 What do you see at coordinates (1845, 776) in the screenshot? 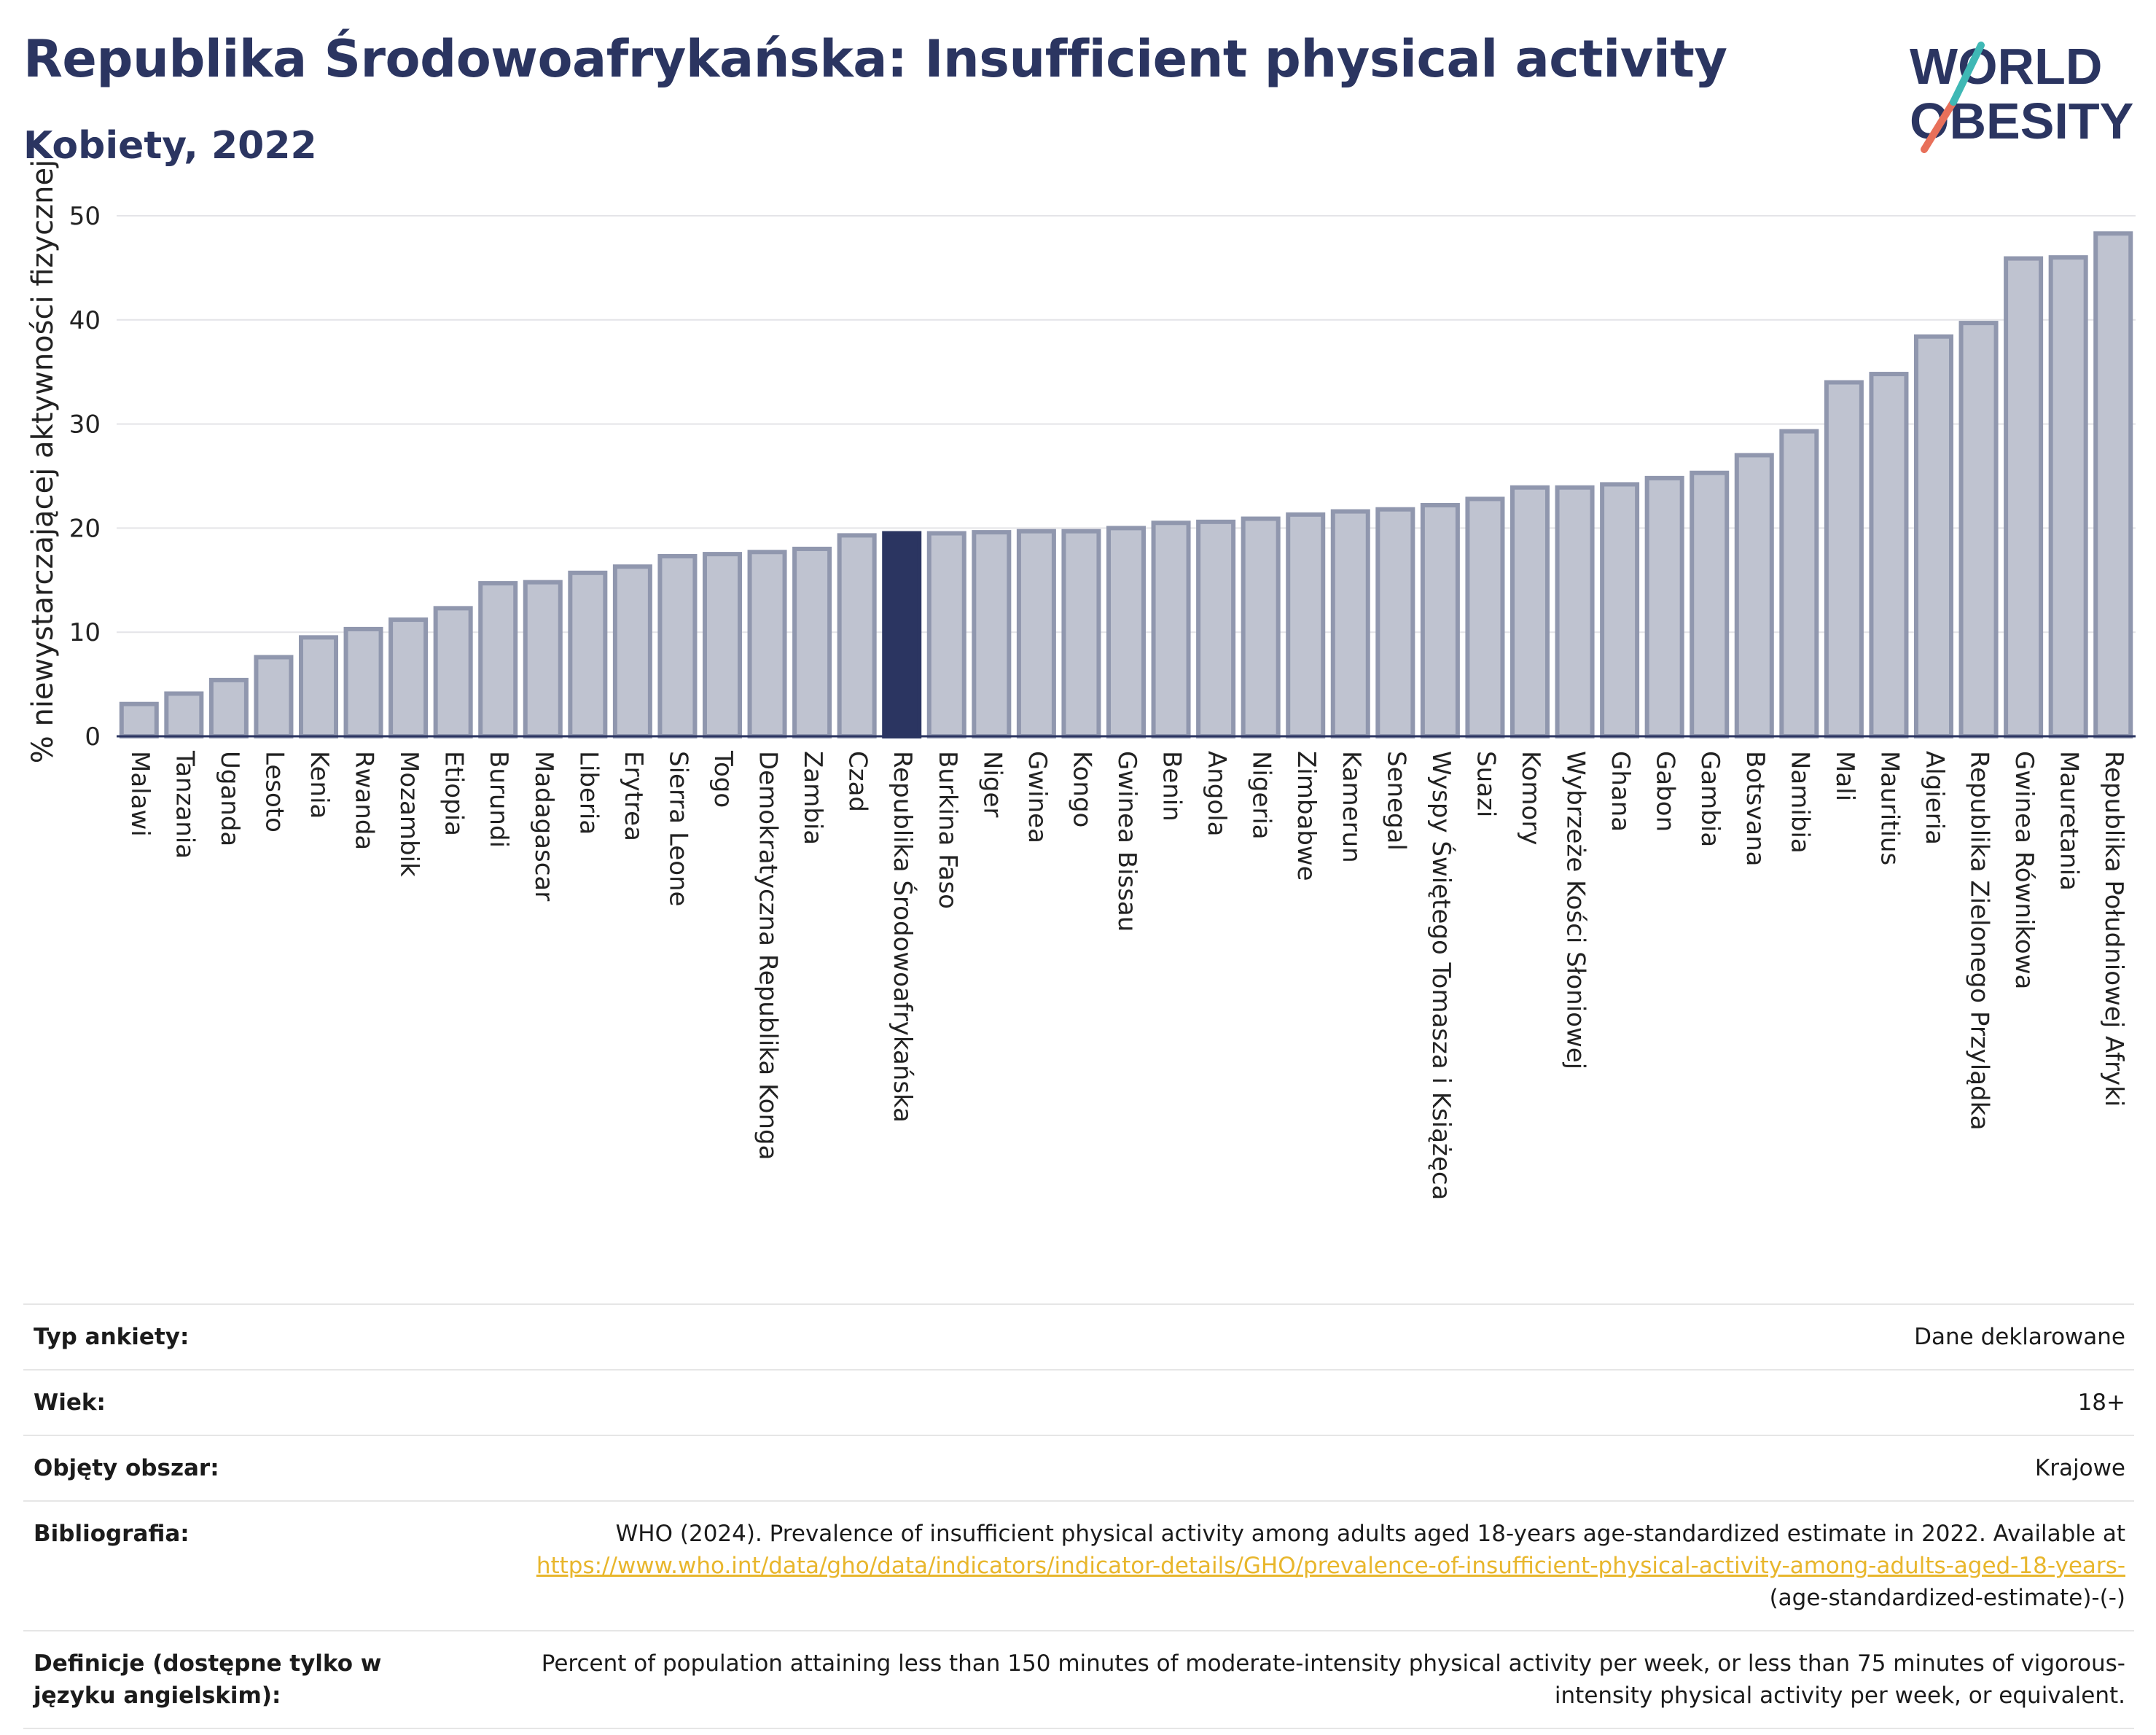
I see `x-tick-label: Mali` at bounding box center [1845, 776].